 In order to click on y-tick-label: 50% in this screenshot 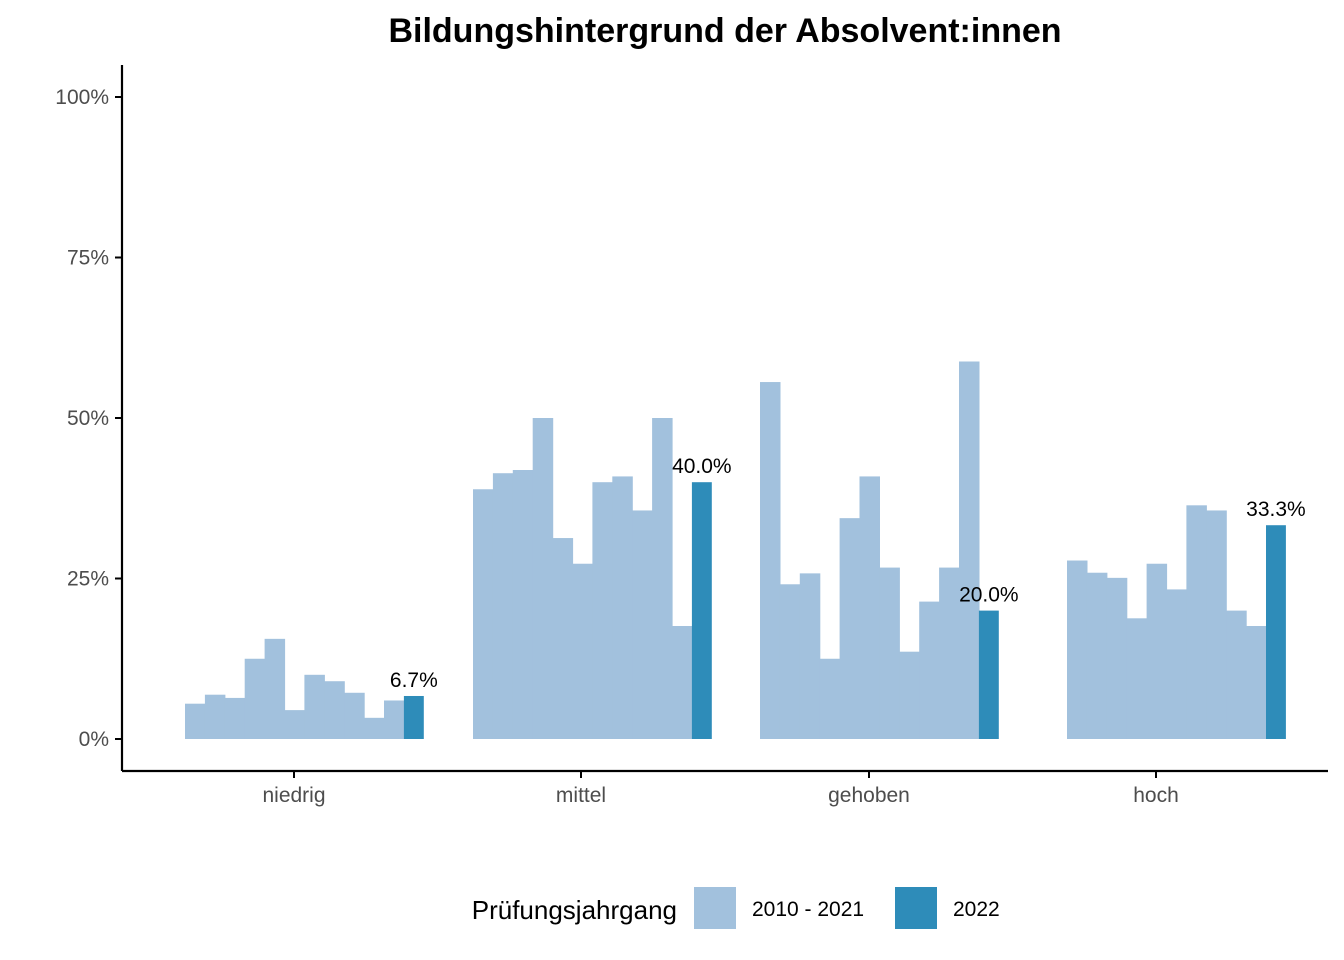, I will do `click(88, 418)`.